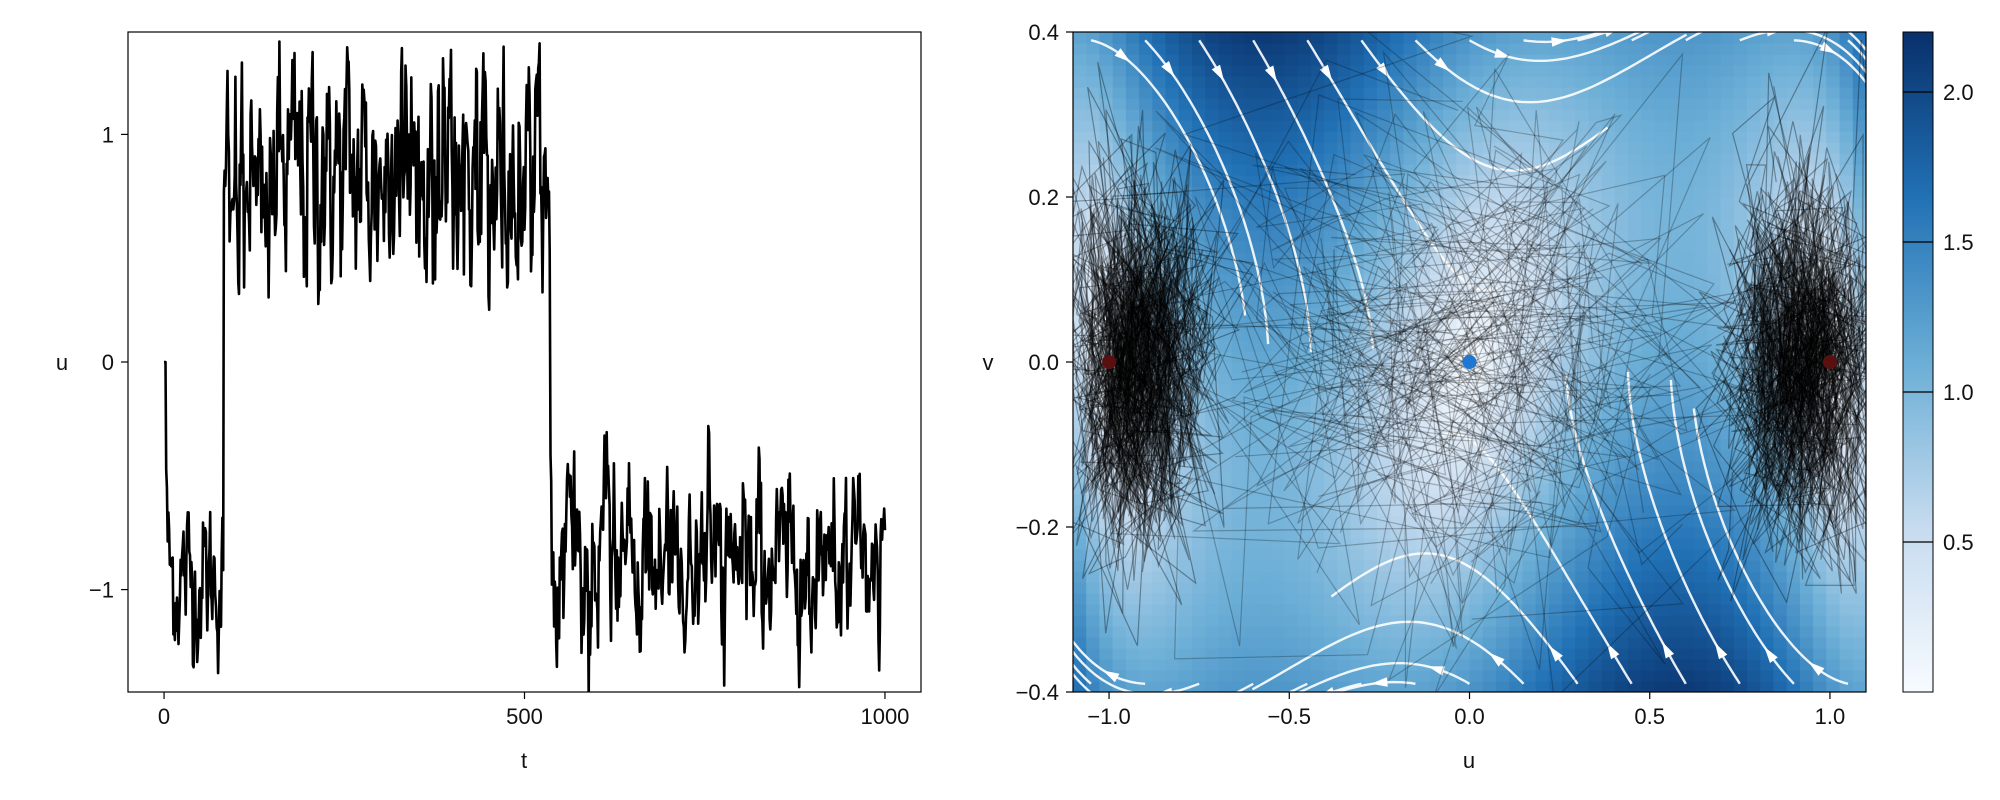  I want to click on trajectory-path, so click(1149, 327).